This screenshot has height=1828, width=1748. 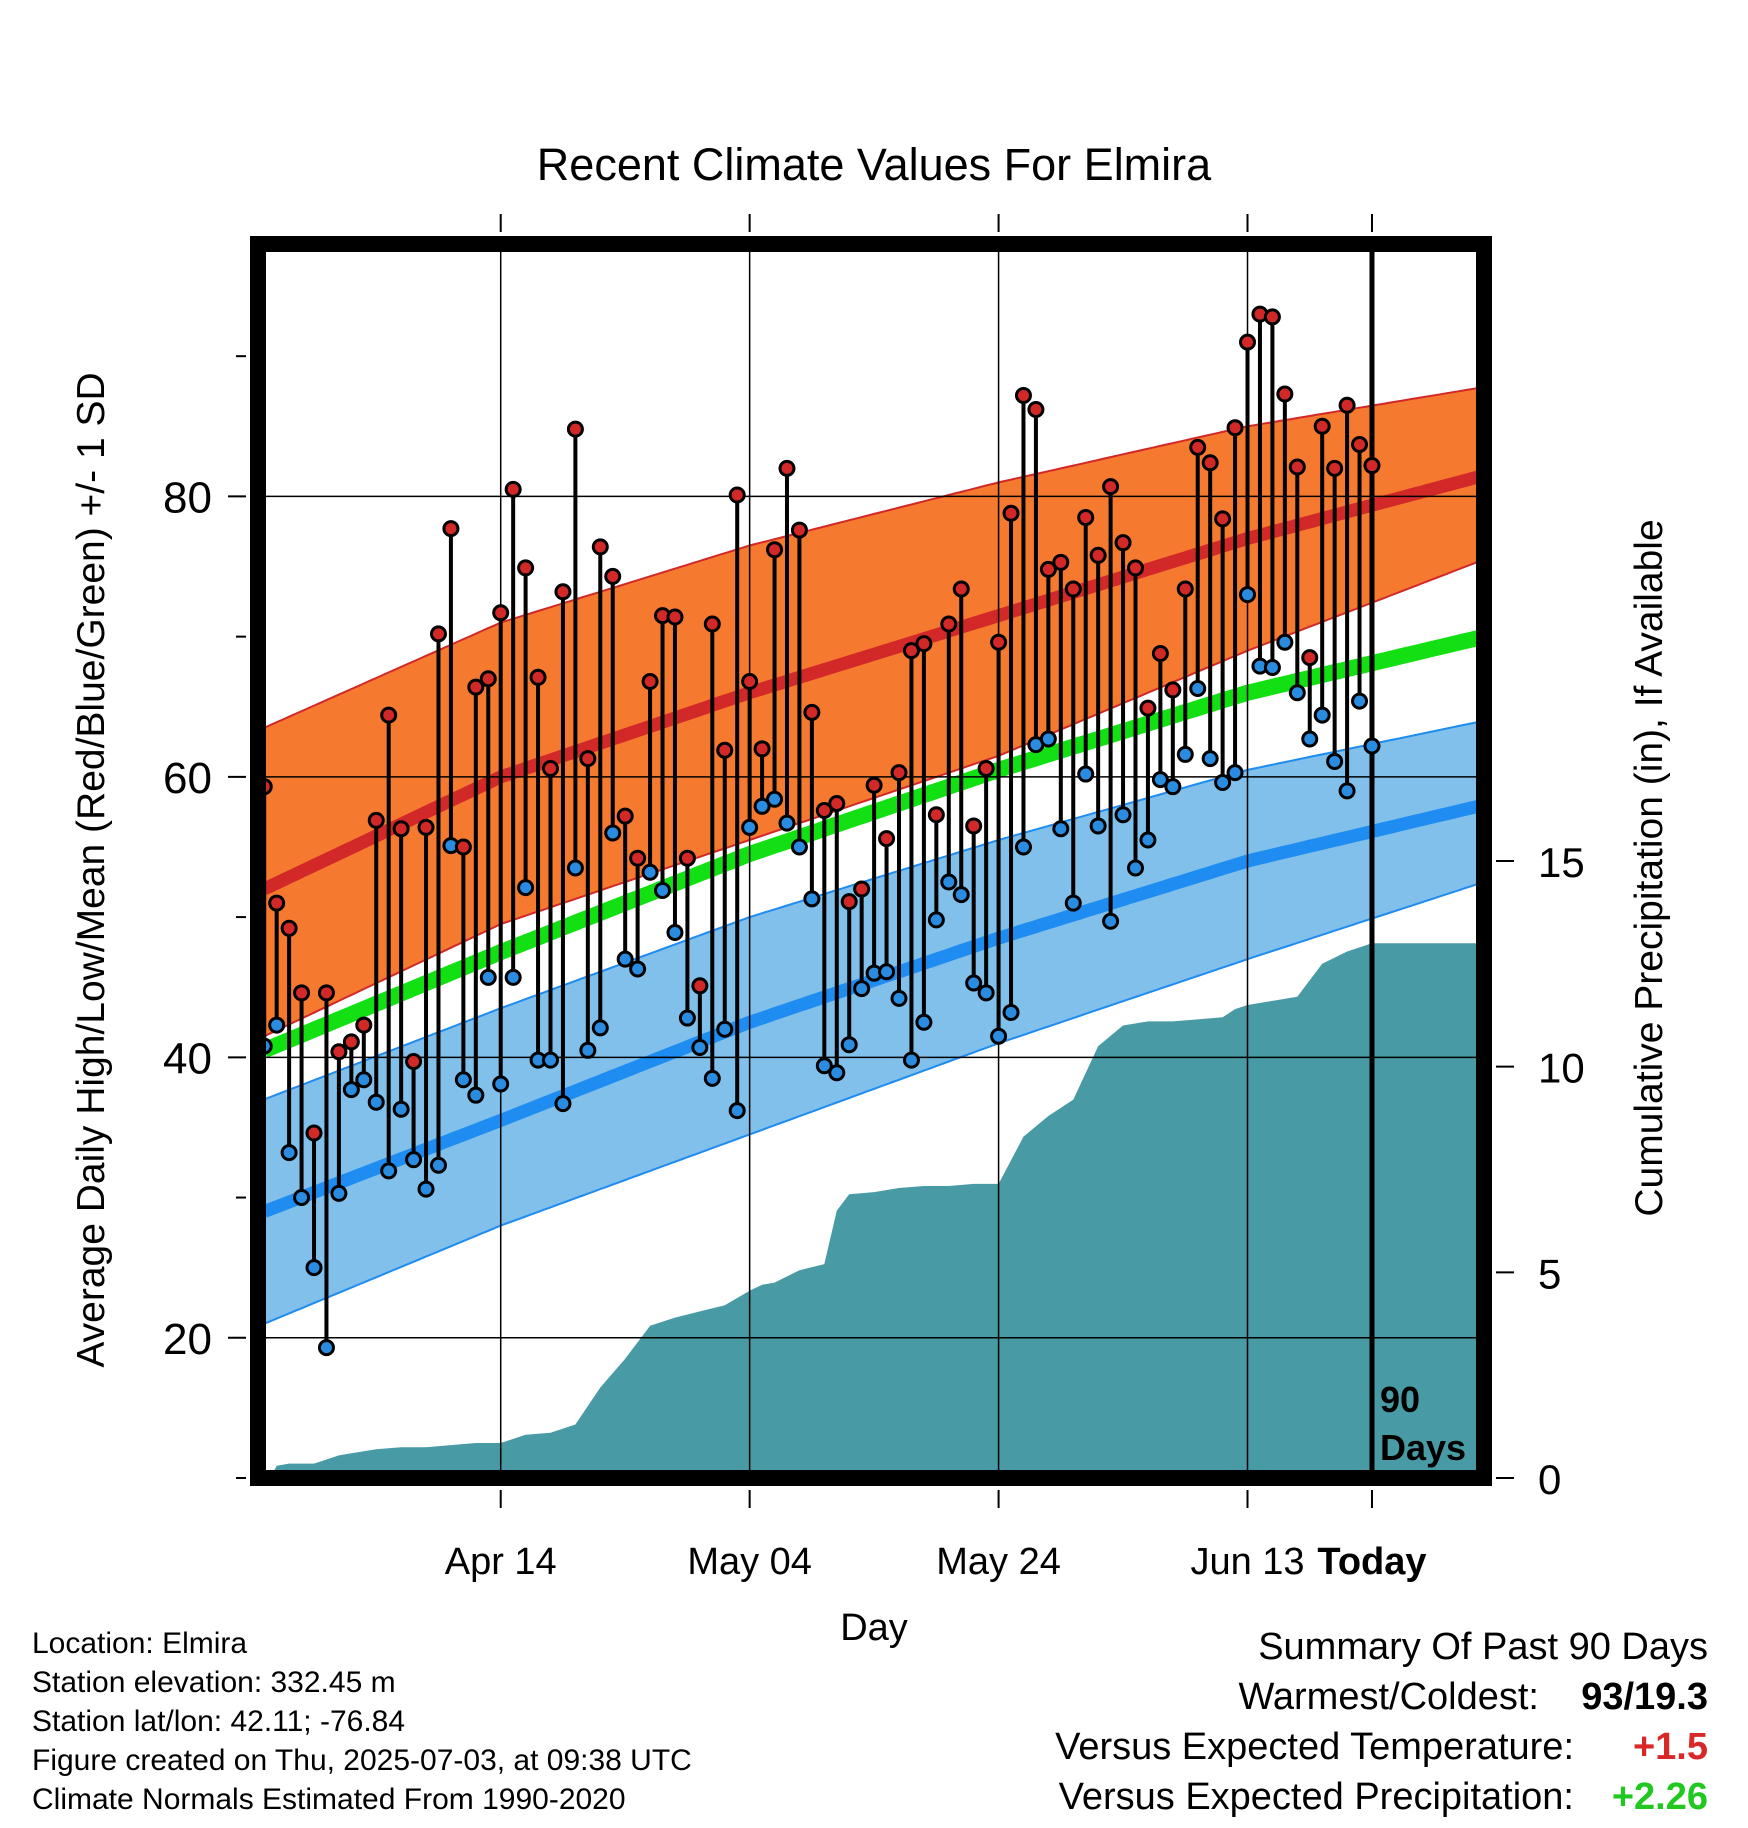 What do you see at coordinates (1561, 862) in the screenshot?
I see `y2-tick-label: 15` at bounding box center [1561, 862].